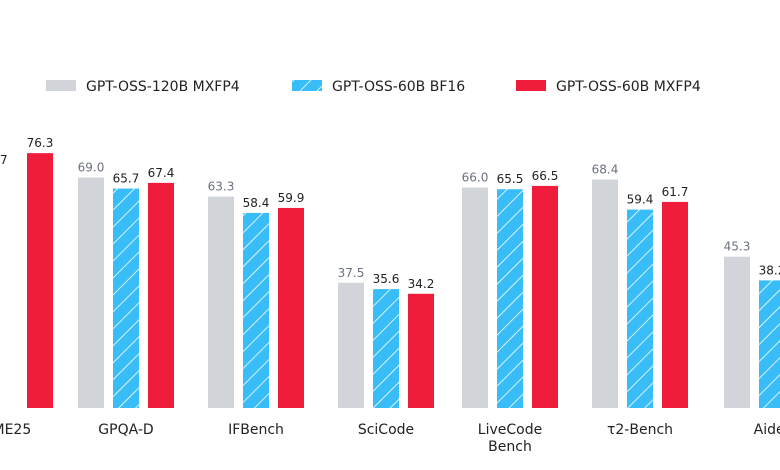 The width and height of the screenshot is (780, 470). I want to click on bar-aime25-gpt-oss-60b-mxfp4, so click(40, 280).